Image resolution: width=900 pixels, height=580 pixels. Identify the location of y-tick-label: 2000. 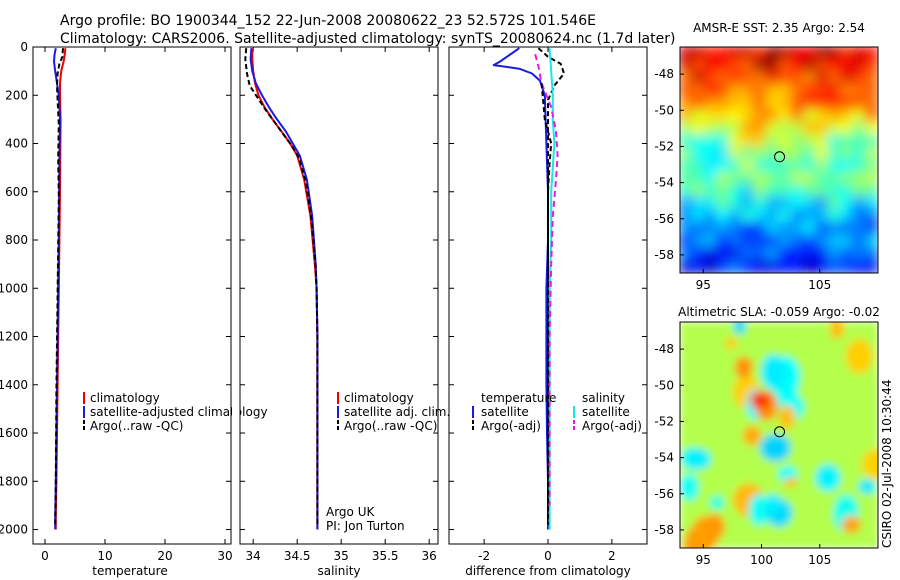
(14, 530).